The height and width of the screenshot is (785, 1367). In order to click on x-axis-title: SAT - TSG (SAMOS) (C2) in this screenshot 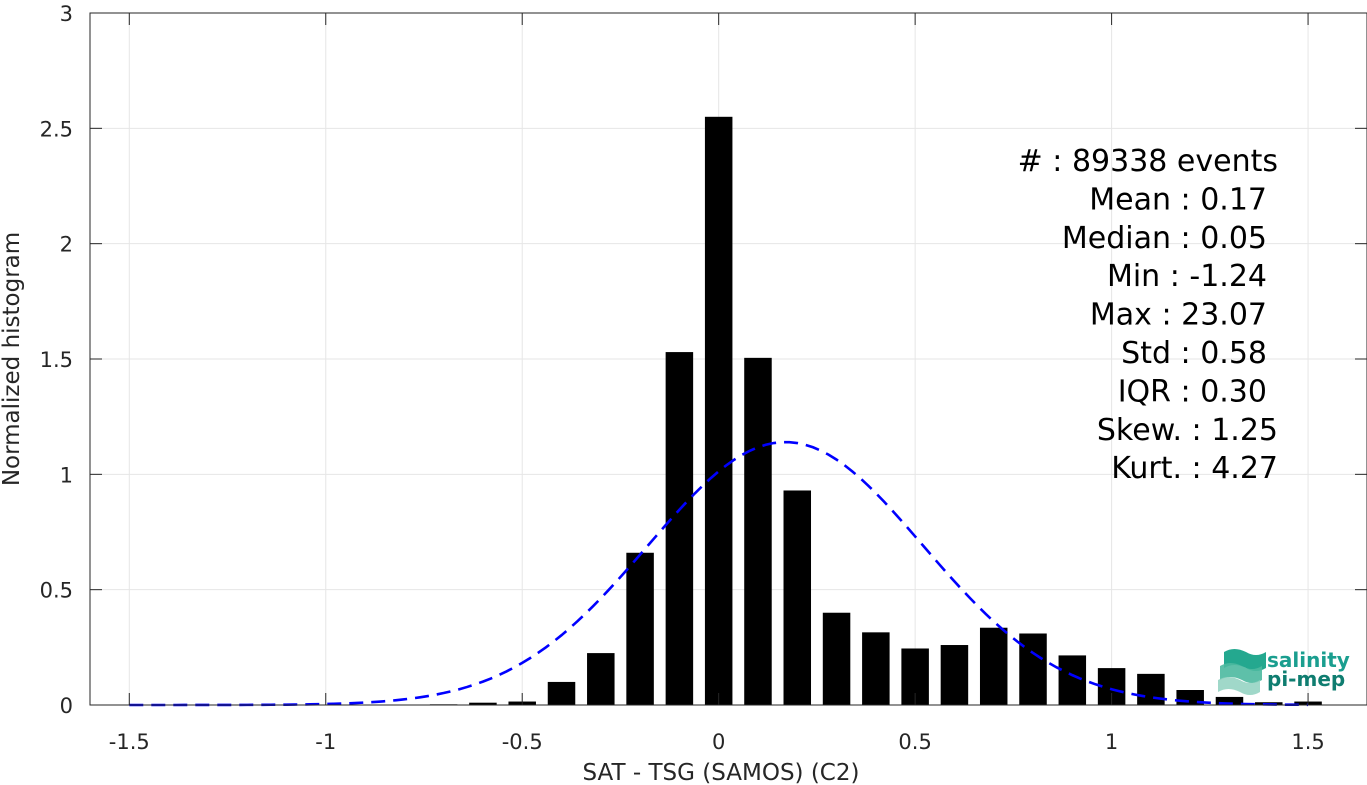, I will do `click(721, 772)`.